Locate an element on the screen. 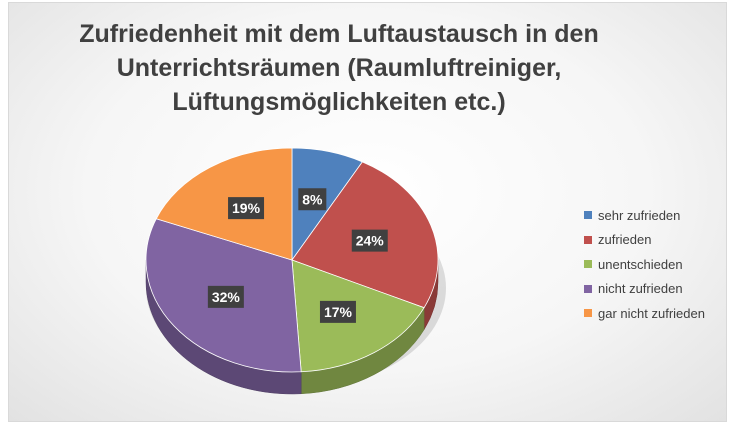  legend-item-nicht-zufrieden: nicht zufrieden is located at coordinates (644, 289).